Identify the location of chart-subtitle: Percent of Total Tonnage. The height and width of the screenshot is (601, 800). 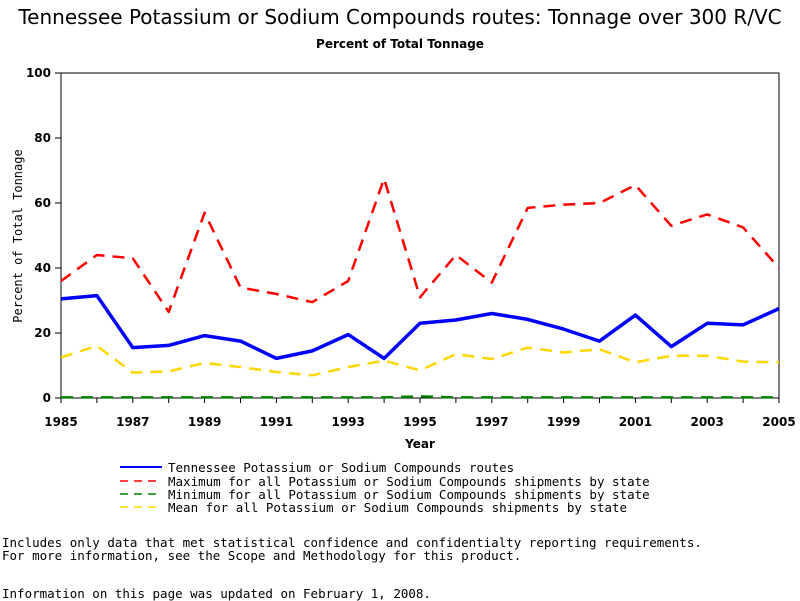
(400, 44).